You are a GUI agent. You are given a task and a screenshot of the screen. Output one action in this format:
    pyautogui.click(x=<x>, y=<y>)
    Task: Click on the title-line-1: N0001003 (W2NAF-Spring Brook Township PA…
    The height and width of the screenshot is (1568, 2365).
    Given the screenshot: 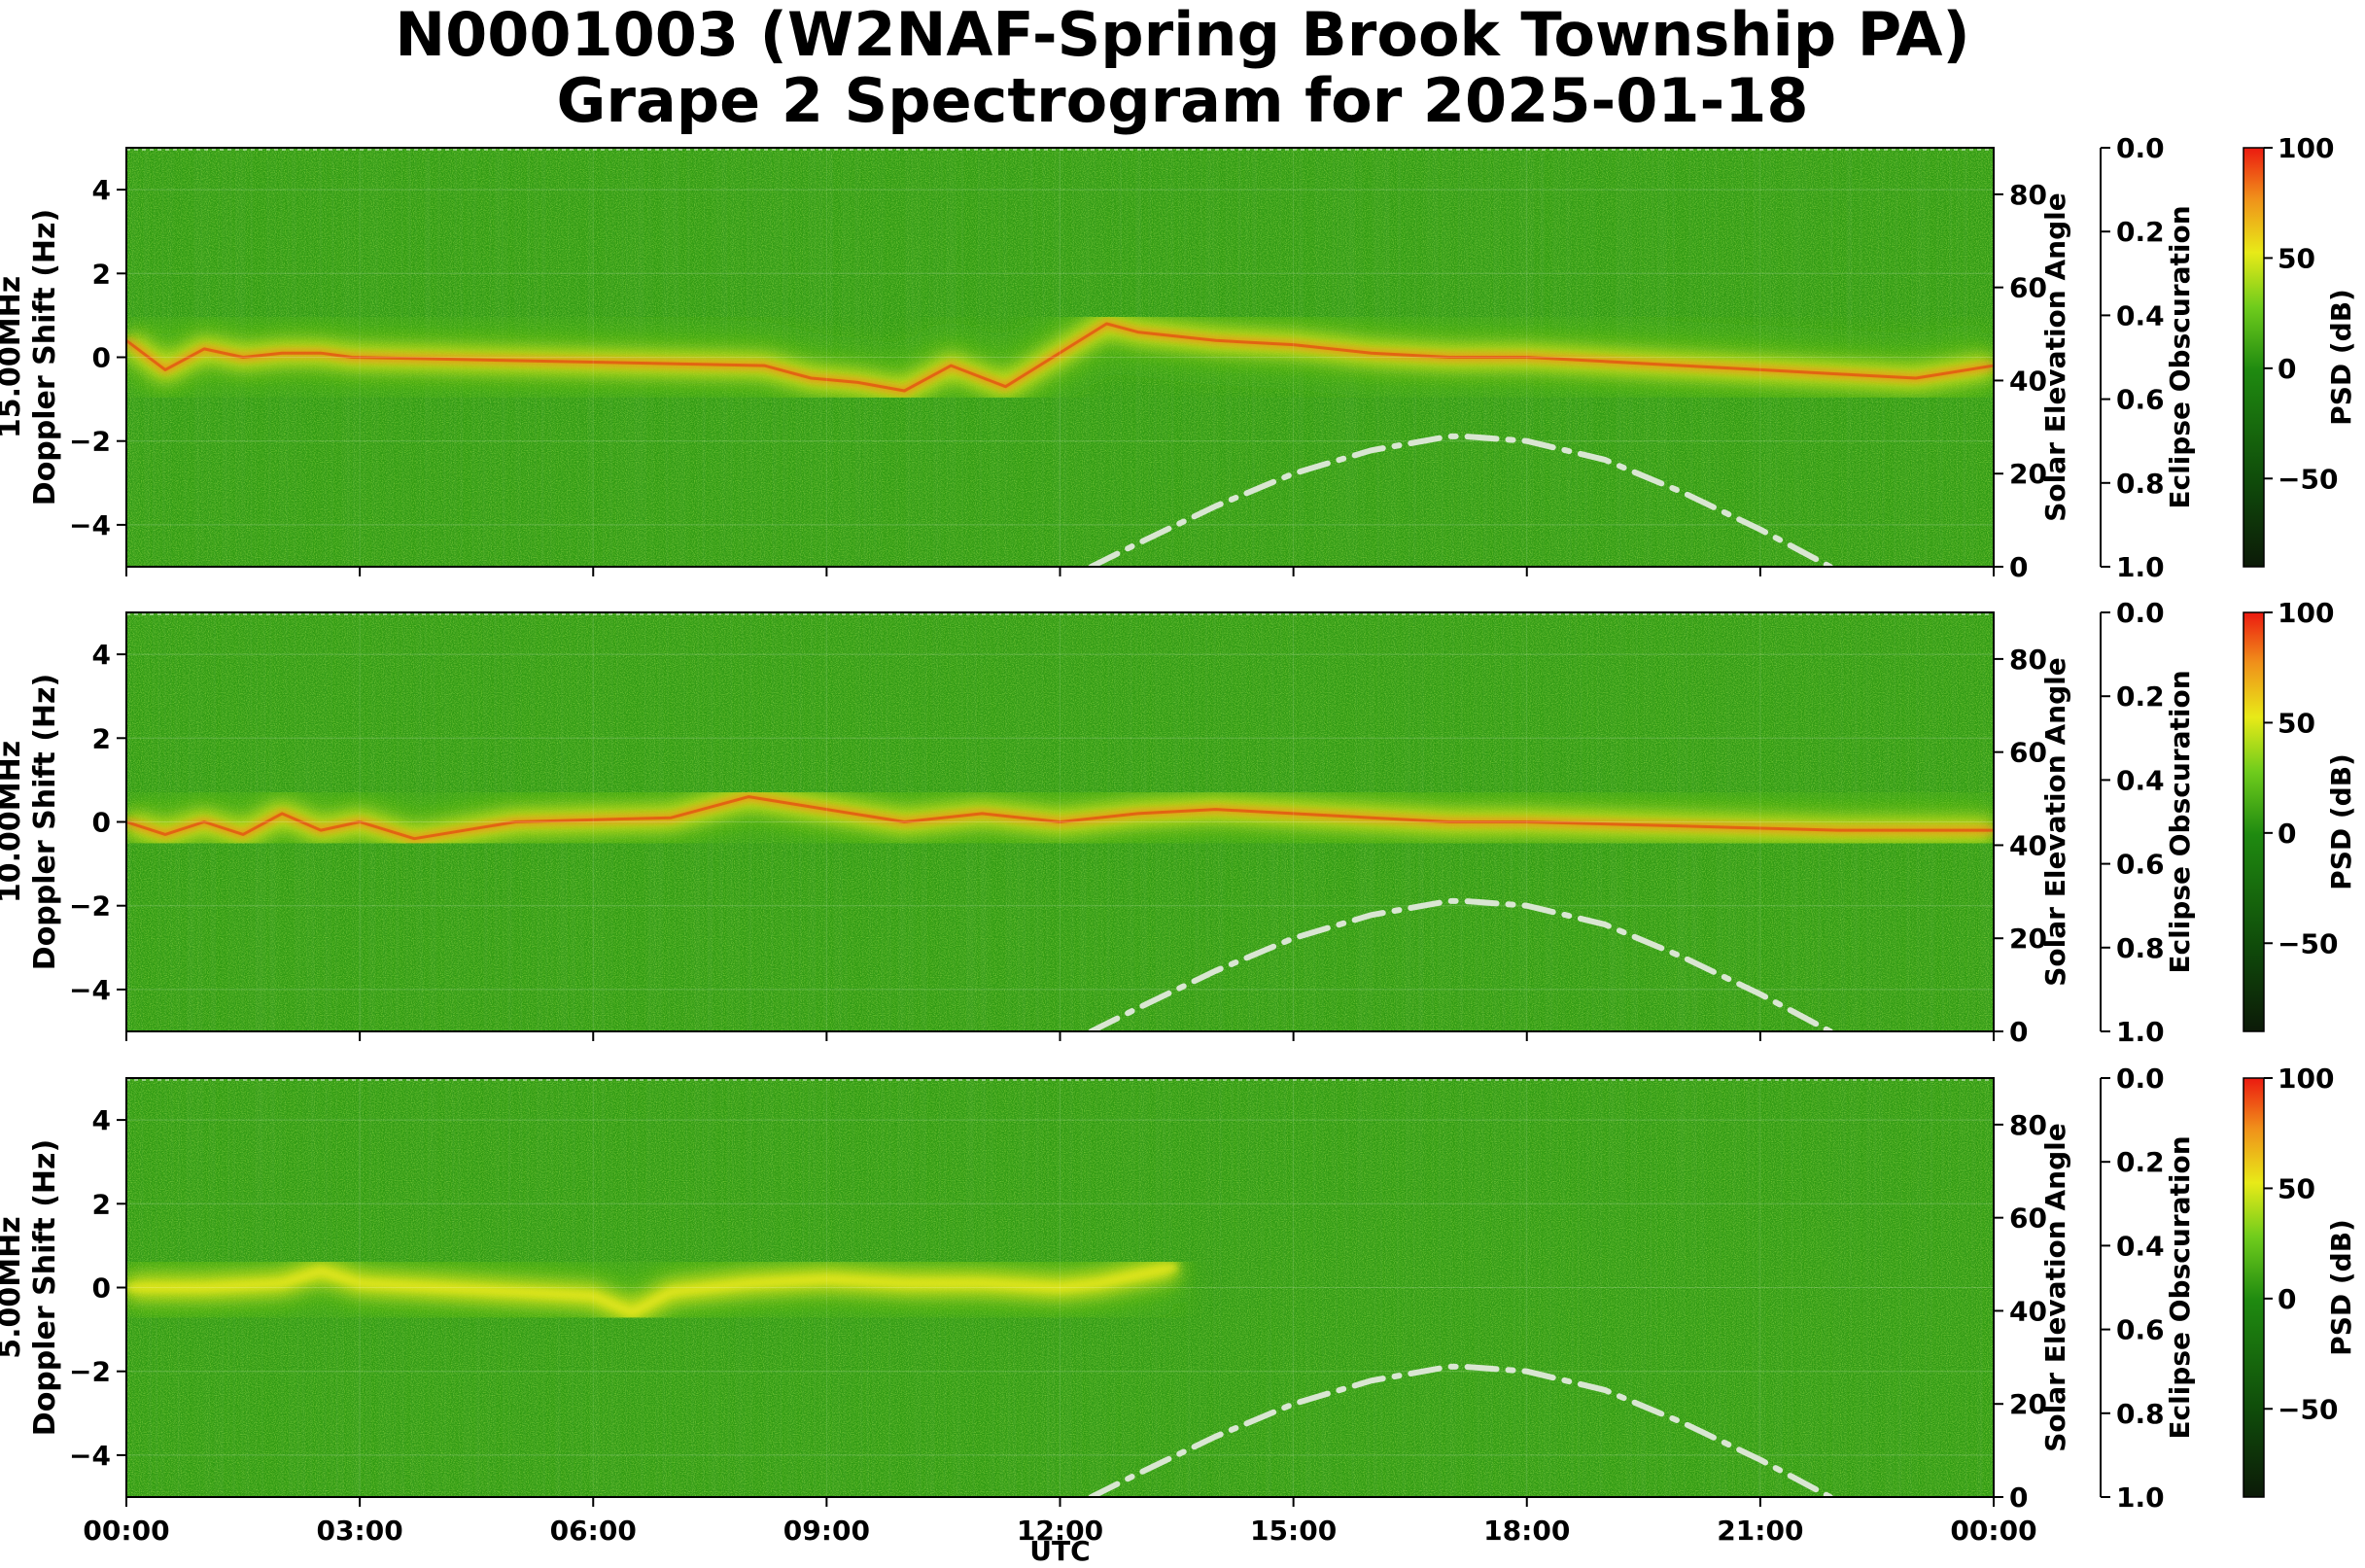 What is the action you would take?
    pyautogui.click(x=1182, y=35)
    